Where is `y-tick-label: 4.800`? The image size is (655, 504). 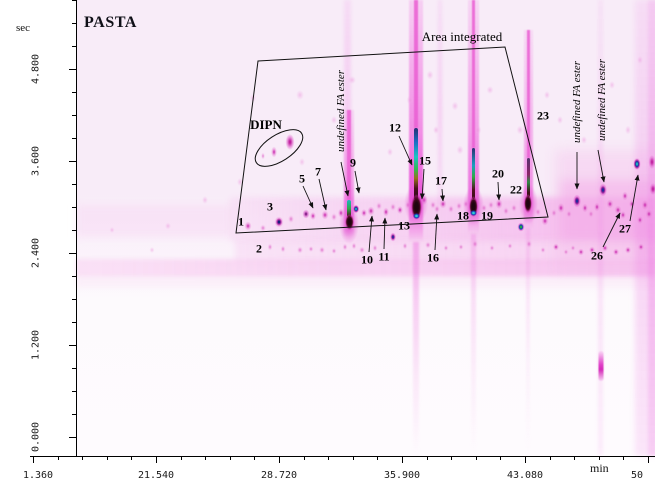 y-tick-label: 4.800 is located at coordinates (36, 69).